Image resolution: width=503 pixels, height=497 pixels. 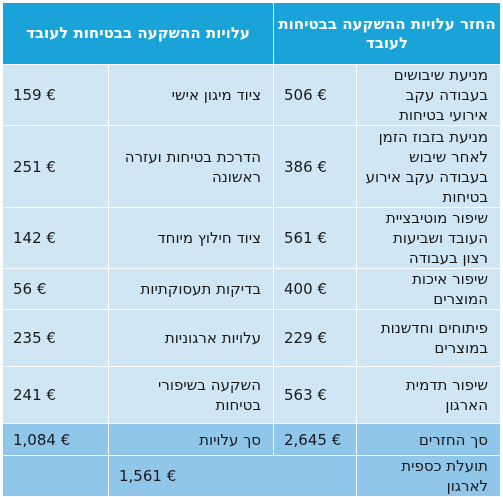 What do you see at coordinates (429, 338) in the screenshot?
I see `return-label: פיתוחים וחדשנות במוצרים` at bounding box center [429, 338].